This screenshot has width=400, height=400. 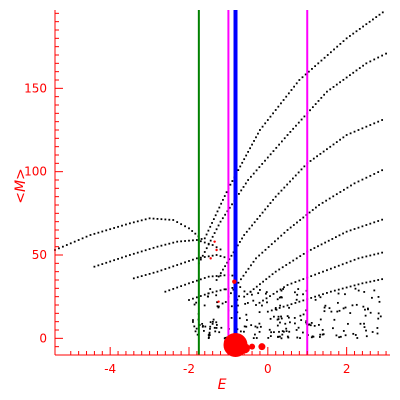 What do you see at coordinates (35, 172) in the screenshot?
I see `y-tick-label: 100` at bounding box center [35, 172].